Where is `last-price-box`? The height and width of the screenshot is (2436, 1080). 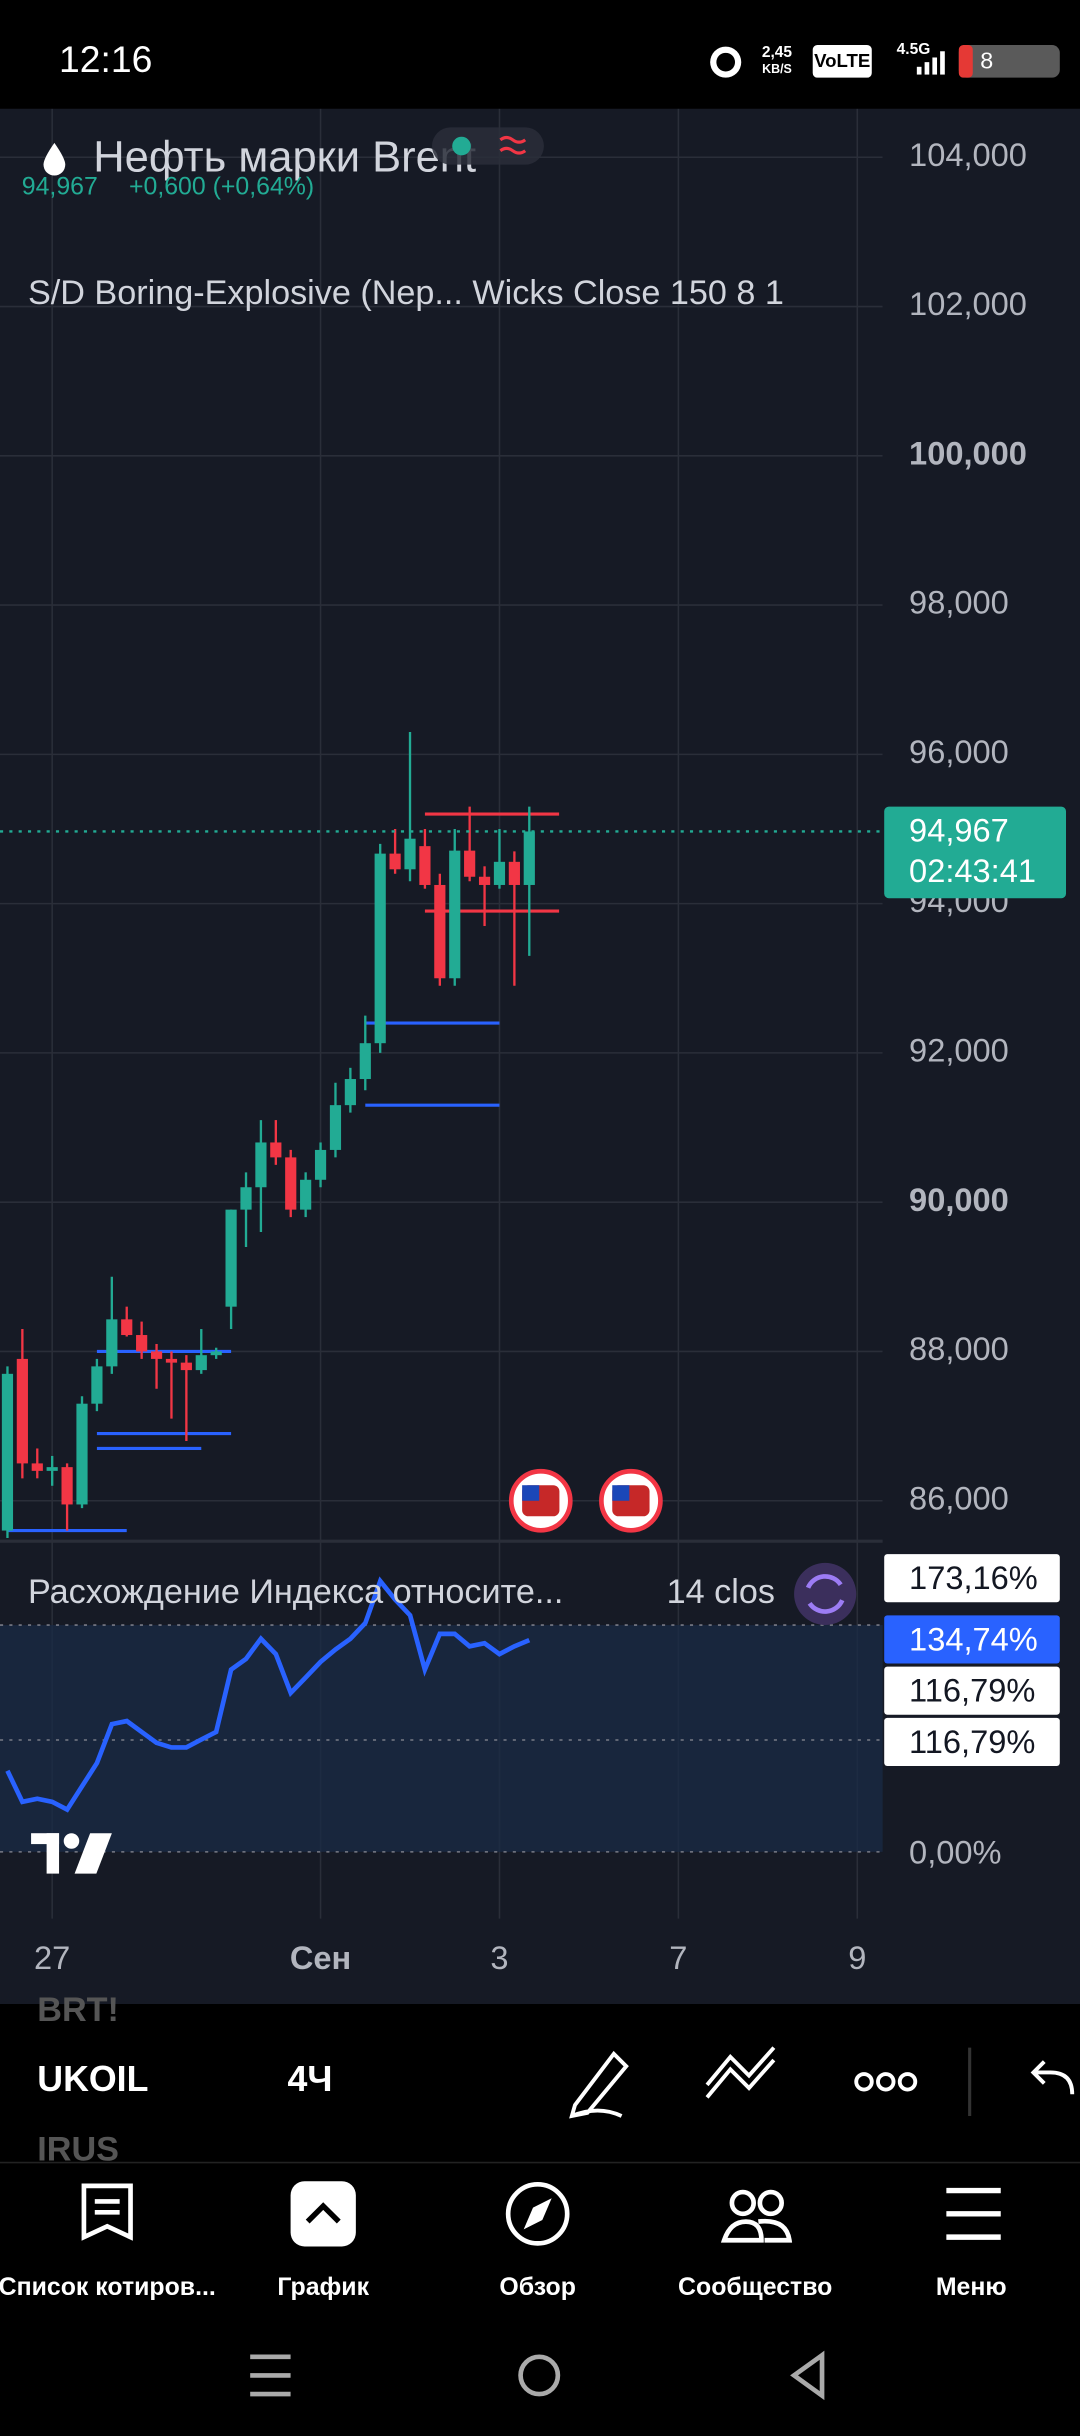
last-price-box is located at coordinates (975, 852).